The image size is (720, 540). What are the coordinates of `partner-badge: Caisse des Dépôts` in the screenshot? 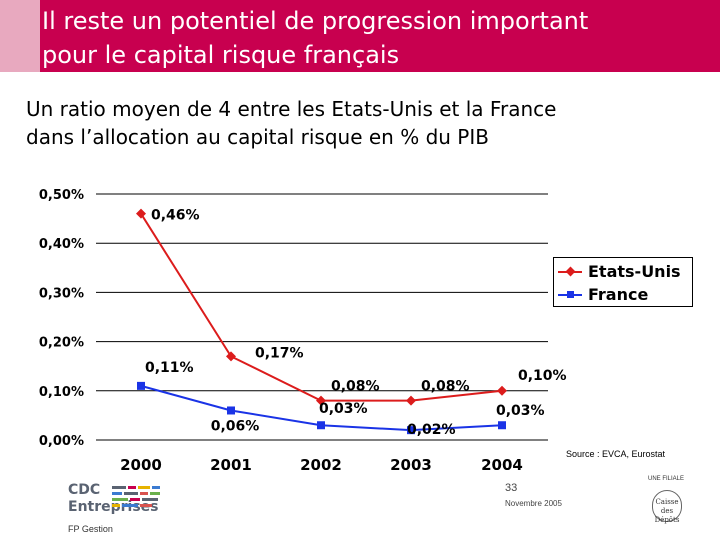 It's located at (667, 507).